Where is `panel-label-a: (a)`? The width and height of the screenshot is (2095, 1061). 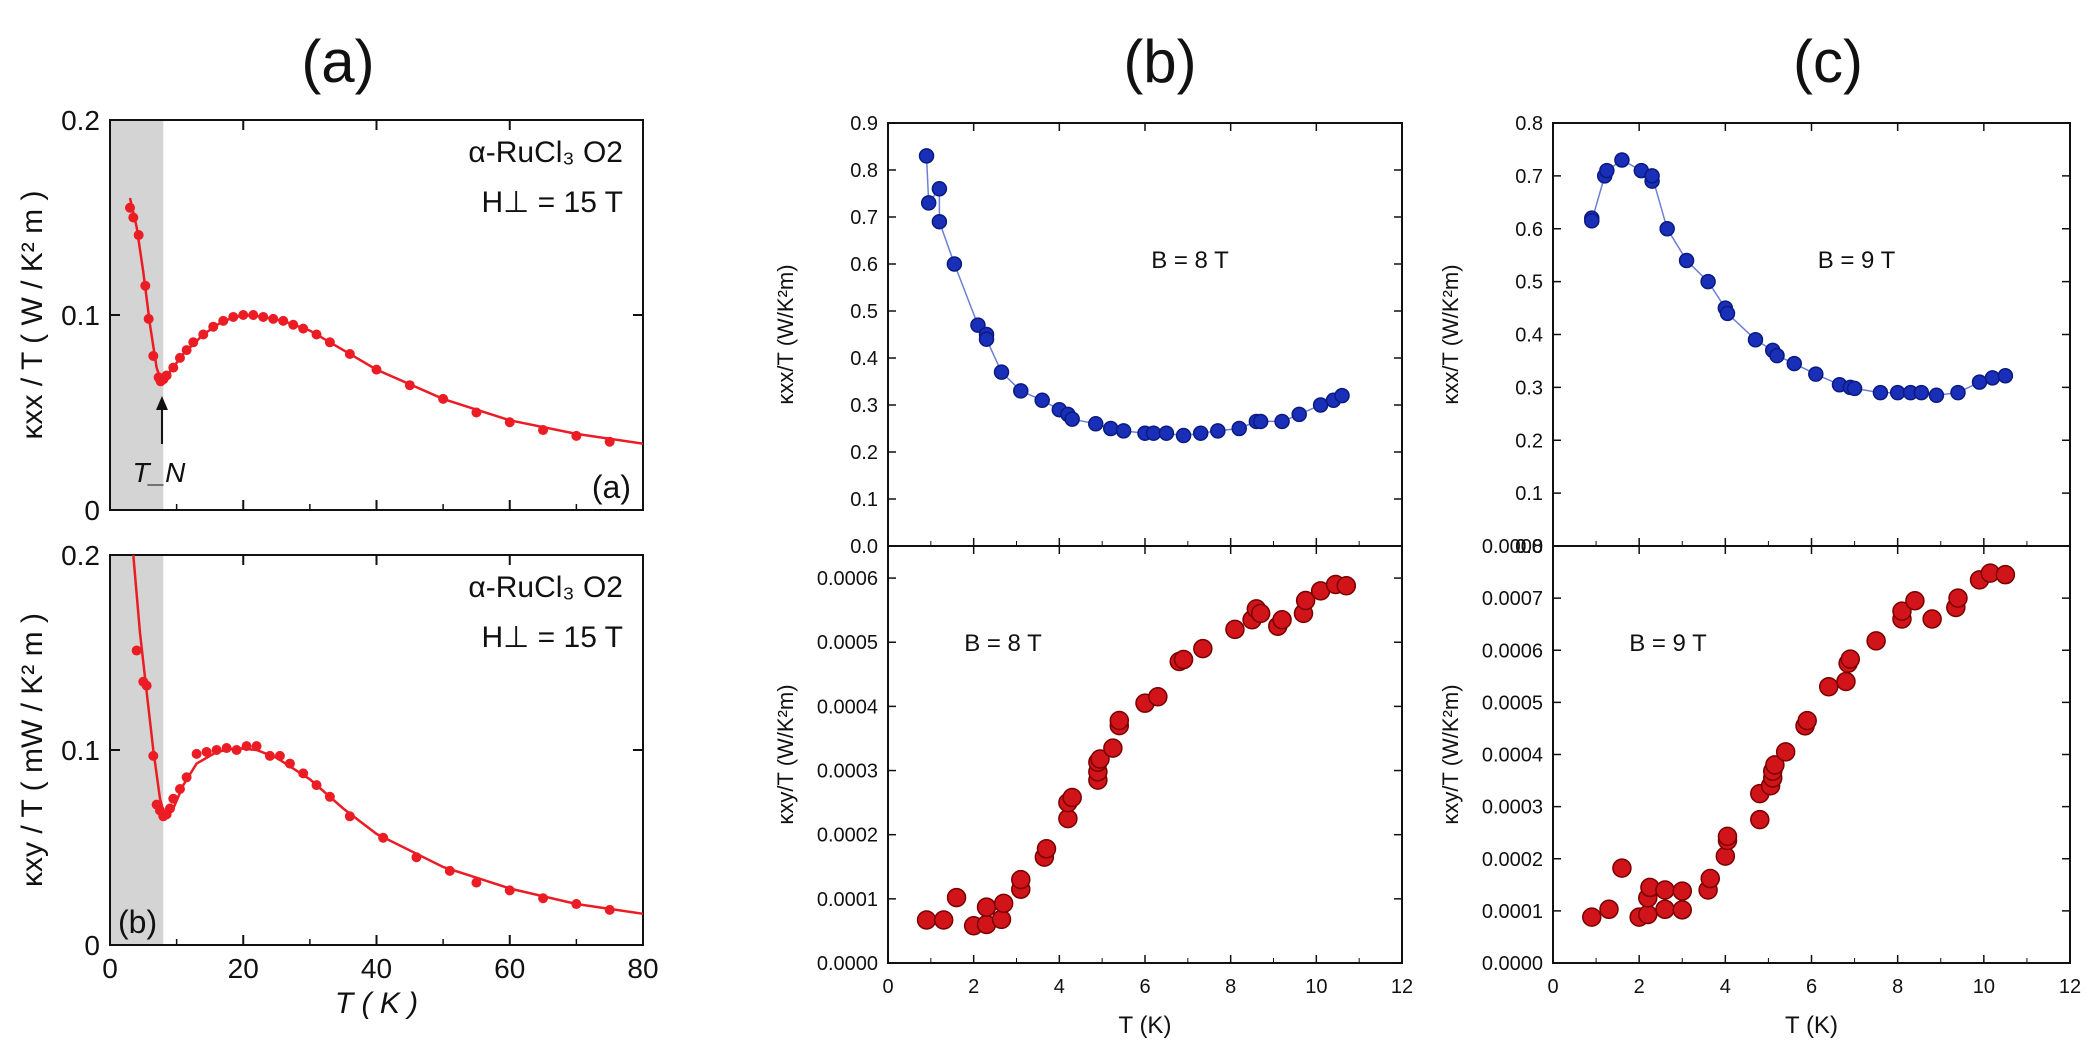
panel-label-a: (a) is located at coordinates (337, 61).